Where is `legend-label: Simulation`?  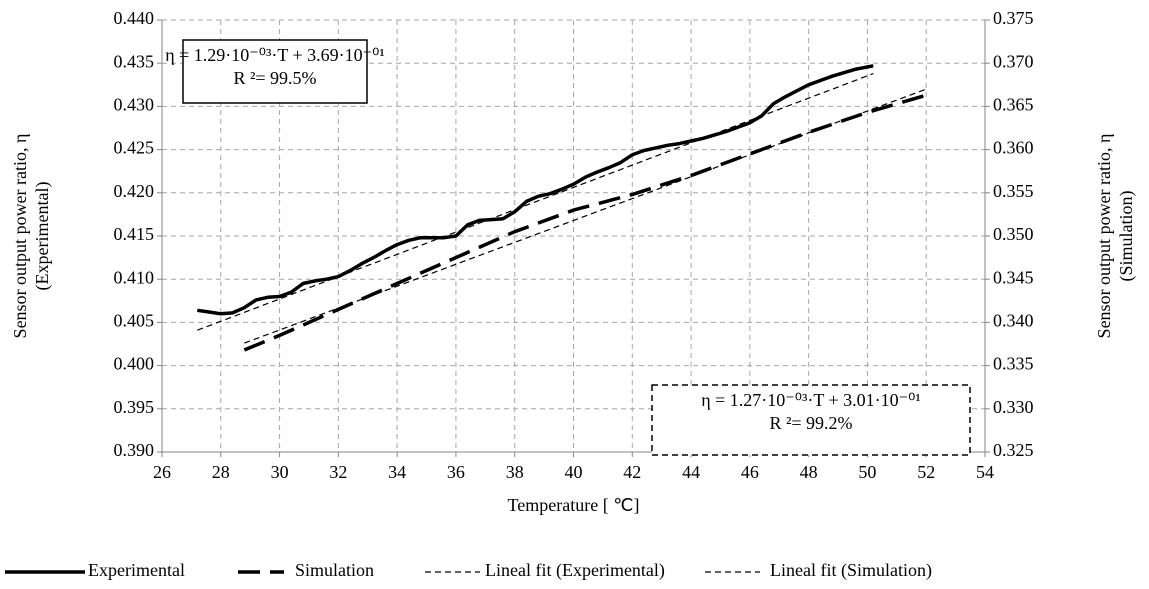
legend-label: Simulation is located at coordinates (334, 570).